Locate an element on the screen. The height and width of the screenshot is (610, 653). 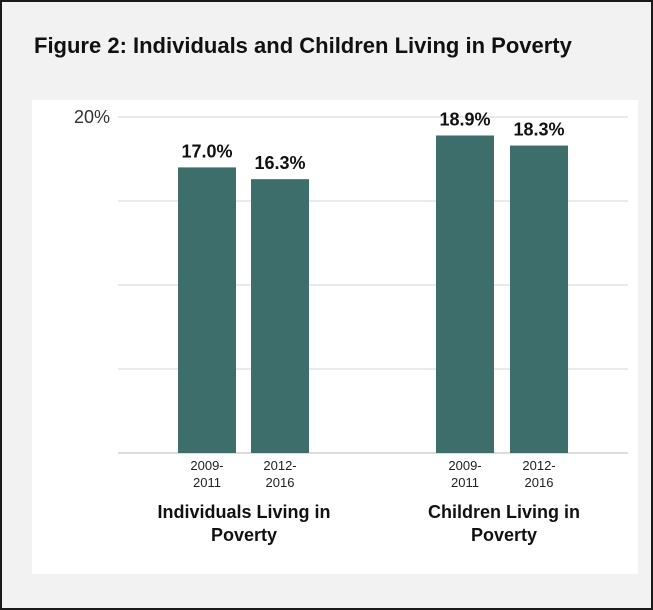
data-label: 16.3% is located at coordinates (279, 163).